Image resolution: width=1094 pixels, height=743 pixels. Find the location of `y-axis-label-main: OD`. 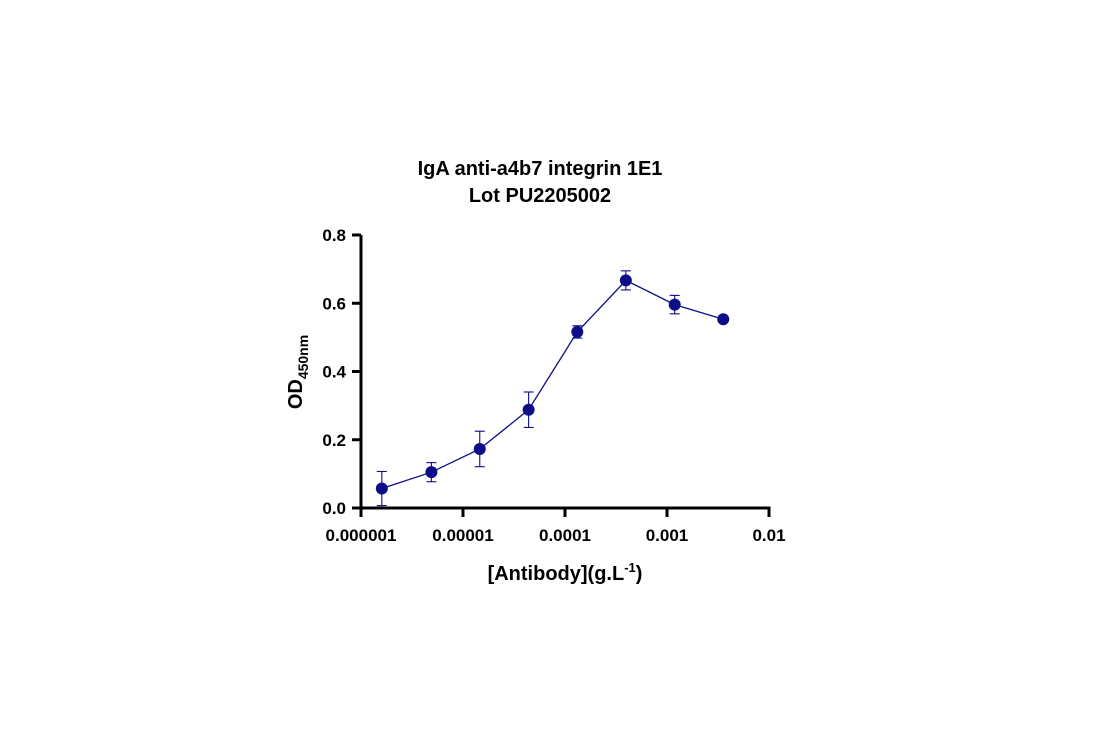

y-axis-label-main: OD is located at coordinates (296, 394).